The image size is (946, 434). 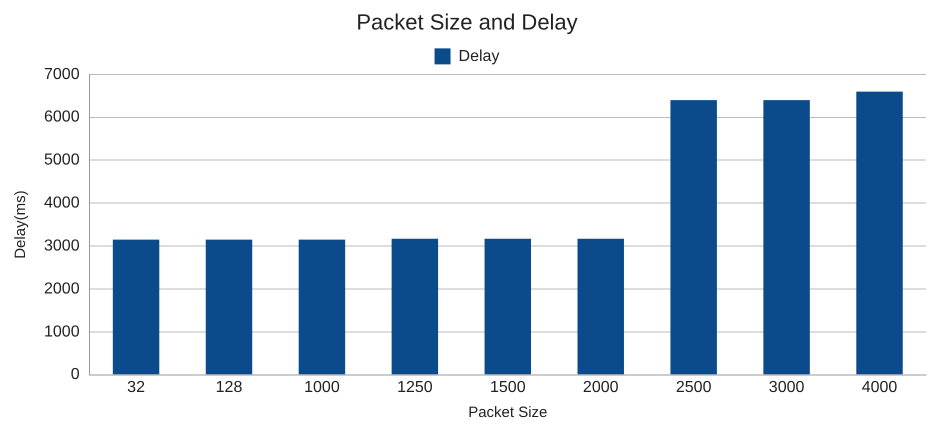 I want to click on y-tick-label: 1000, so click(x=62, y=331).